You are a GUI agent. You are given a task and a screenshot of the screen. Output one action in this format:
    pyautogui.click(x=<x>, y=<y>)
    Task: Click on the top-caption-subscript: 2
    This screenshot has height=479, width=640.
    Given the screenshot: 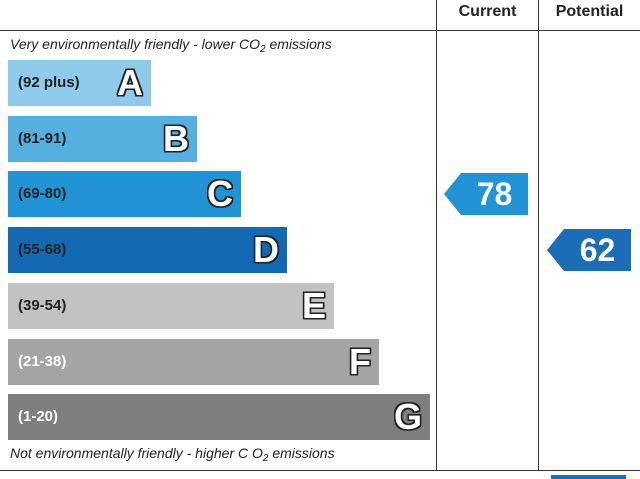 What is the action you would take?
    pyautogui.click(x=263, y=49)
    